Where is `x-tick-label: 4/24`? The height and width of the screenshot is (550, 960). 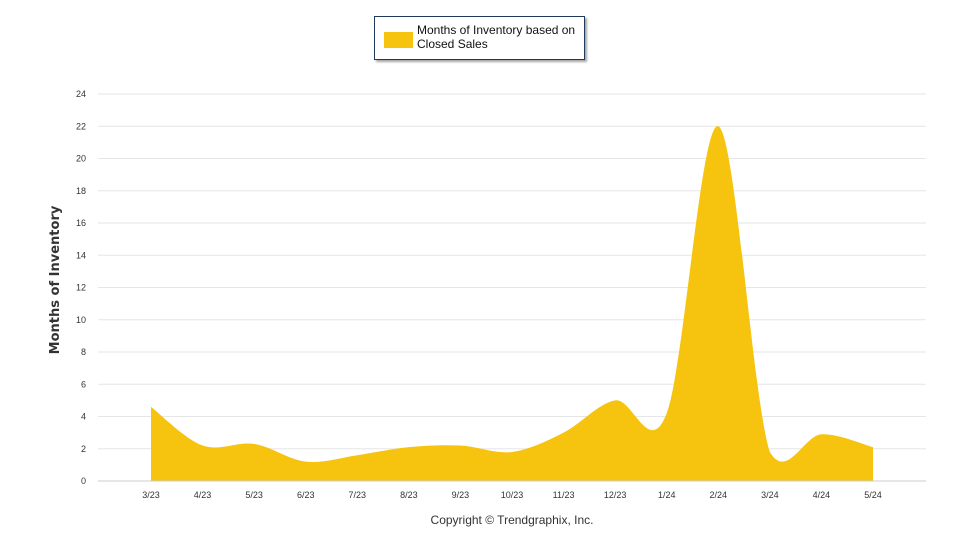
x-tick-label: 4/24 is located at coordinates (822, 495).